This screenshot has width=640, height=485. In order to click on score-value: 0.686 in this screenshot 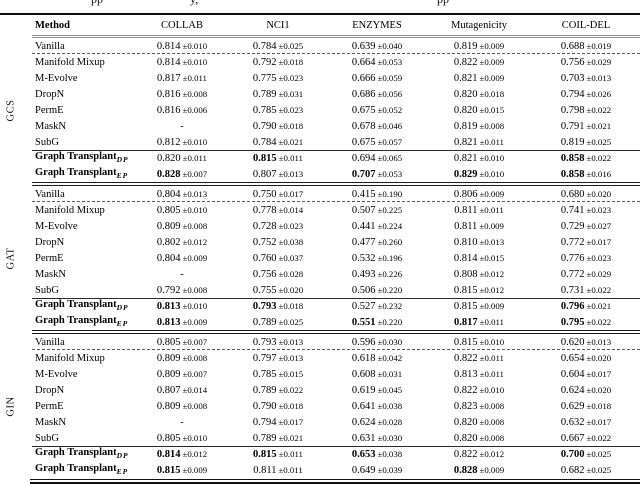, I will do `click(363, 94)`.